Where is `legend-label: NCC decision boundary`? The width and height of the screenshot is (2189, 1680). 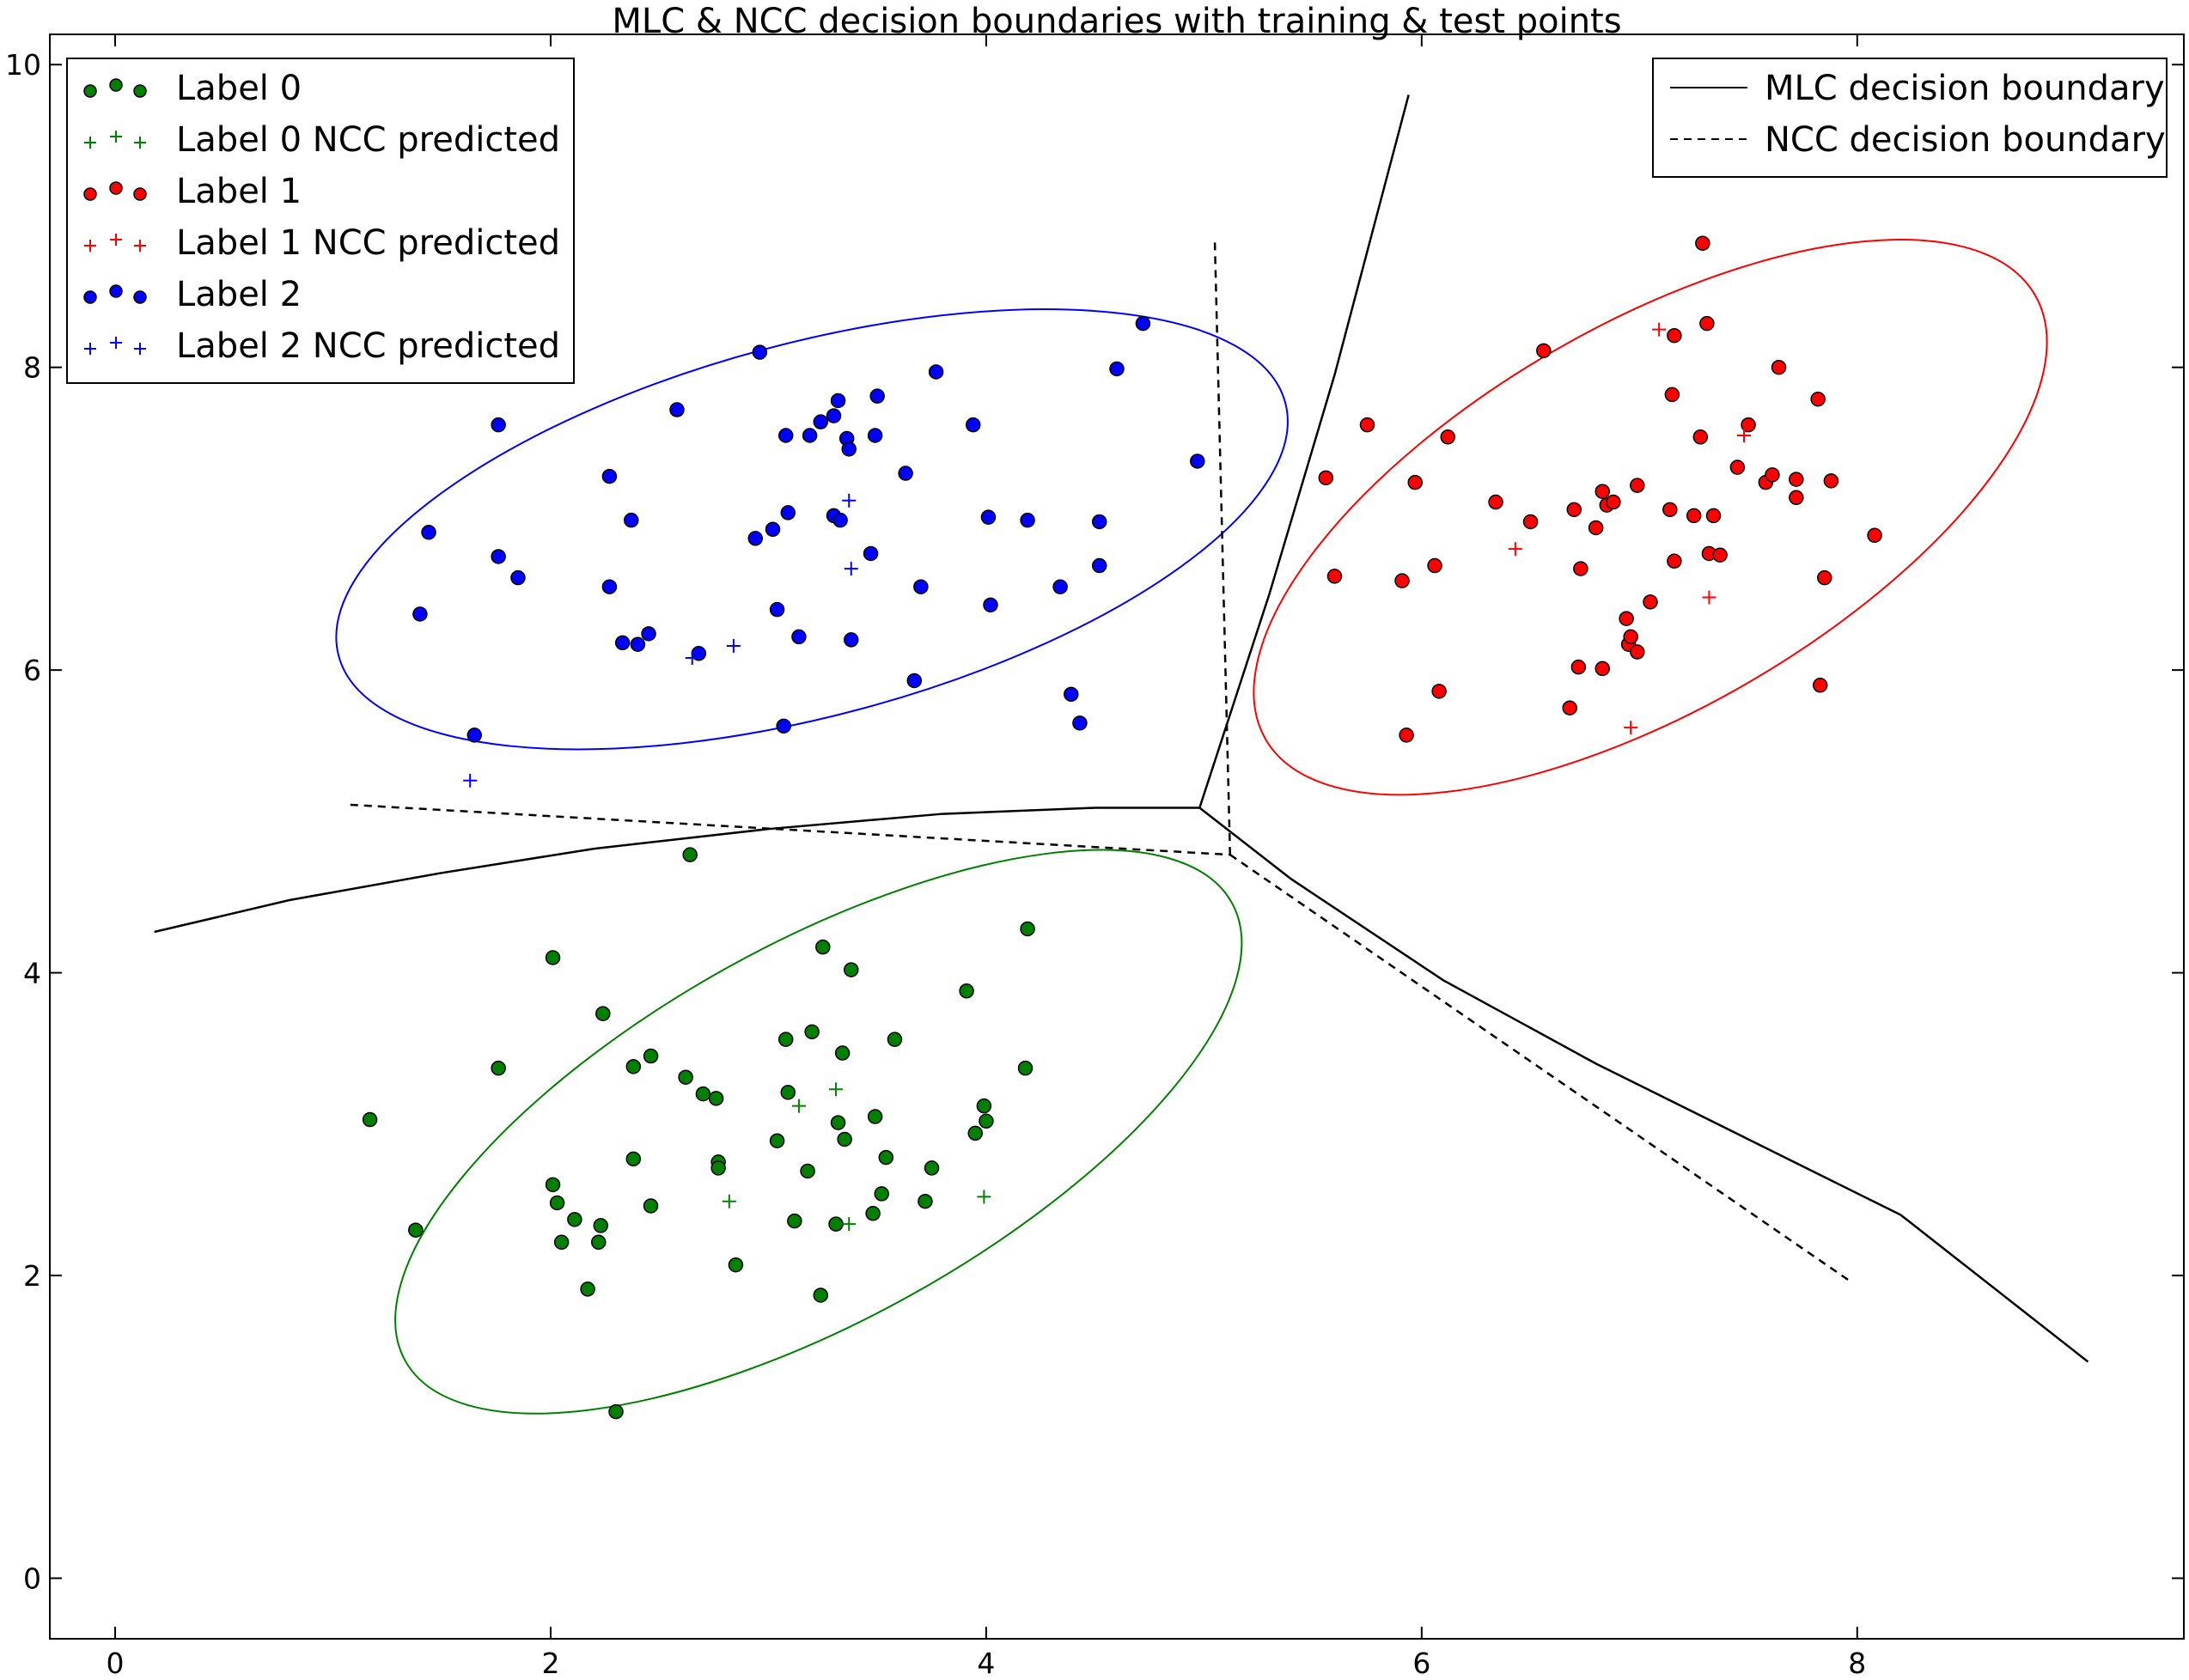 legend-label: NCC decision boundary is located at coordinates (1966, 140).